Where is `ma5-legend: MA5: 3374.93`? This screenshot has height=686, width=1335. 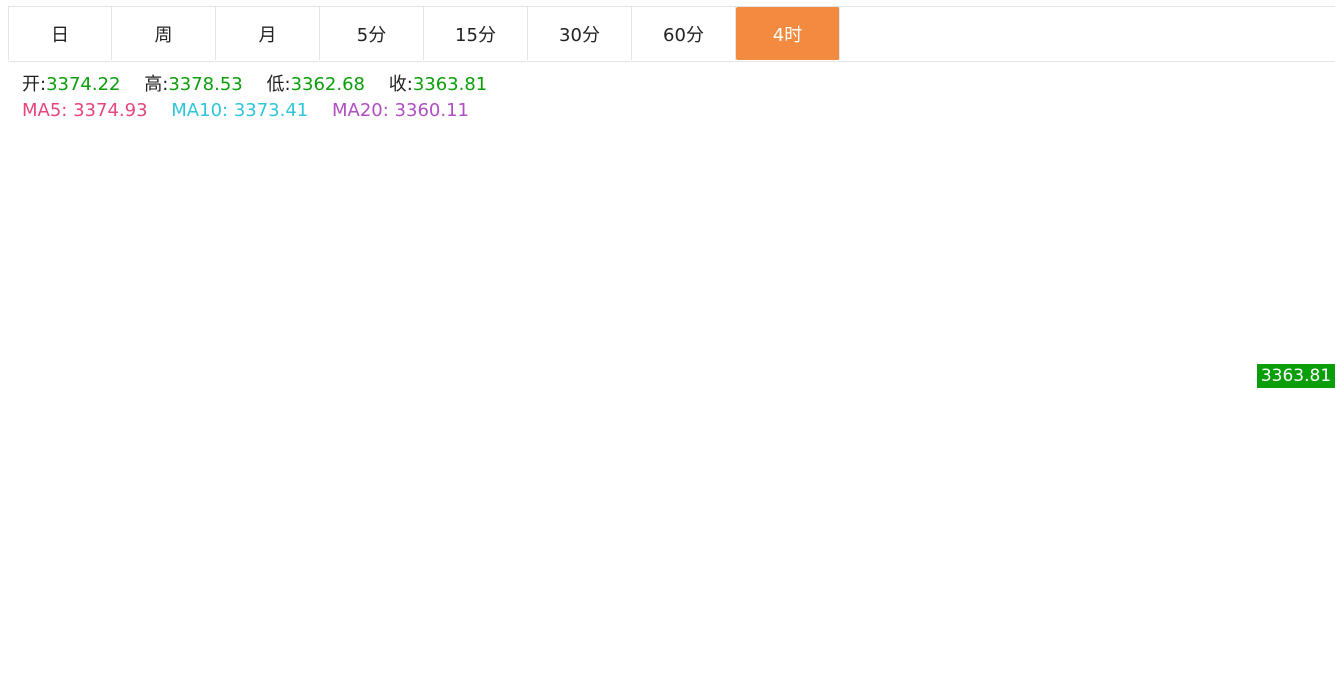
ma5-legend: MA5: 3374.93 is located at coordinates (85, 110).